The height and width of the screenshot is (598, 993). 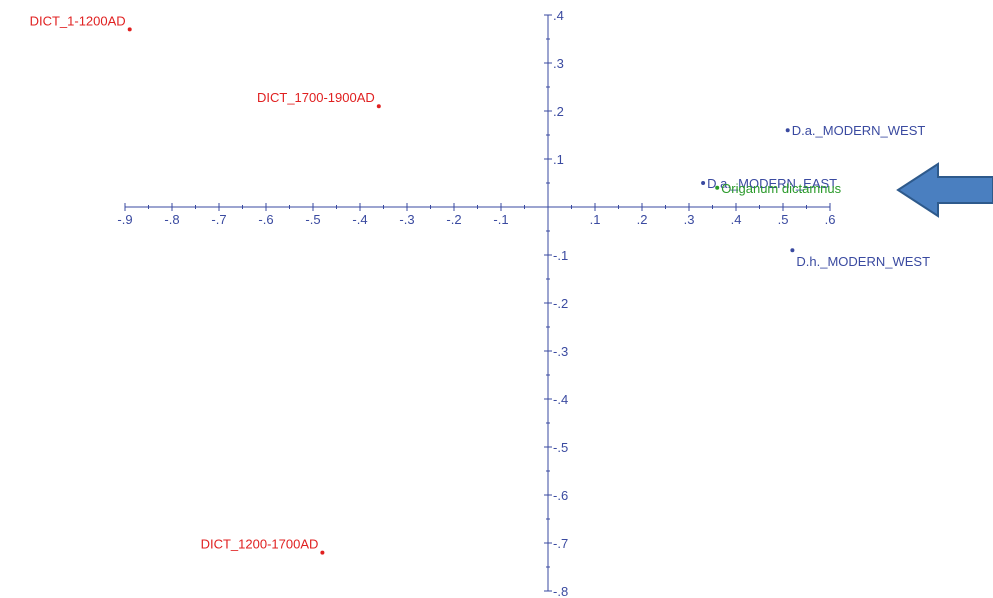 I want to click on y-tick-label: .3, so click(x=558, y=63).